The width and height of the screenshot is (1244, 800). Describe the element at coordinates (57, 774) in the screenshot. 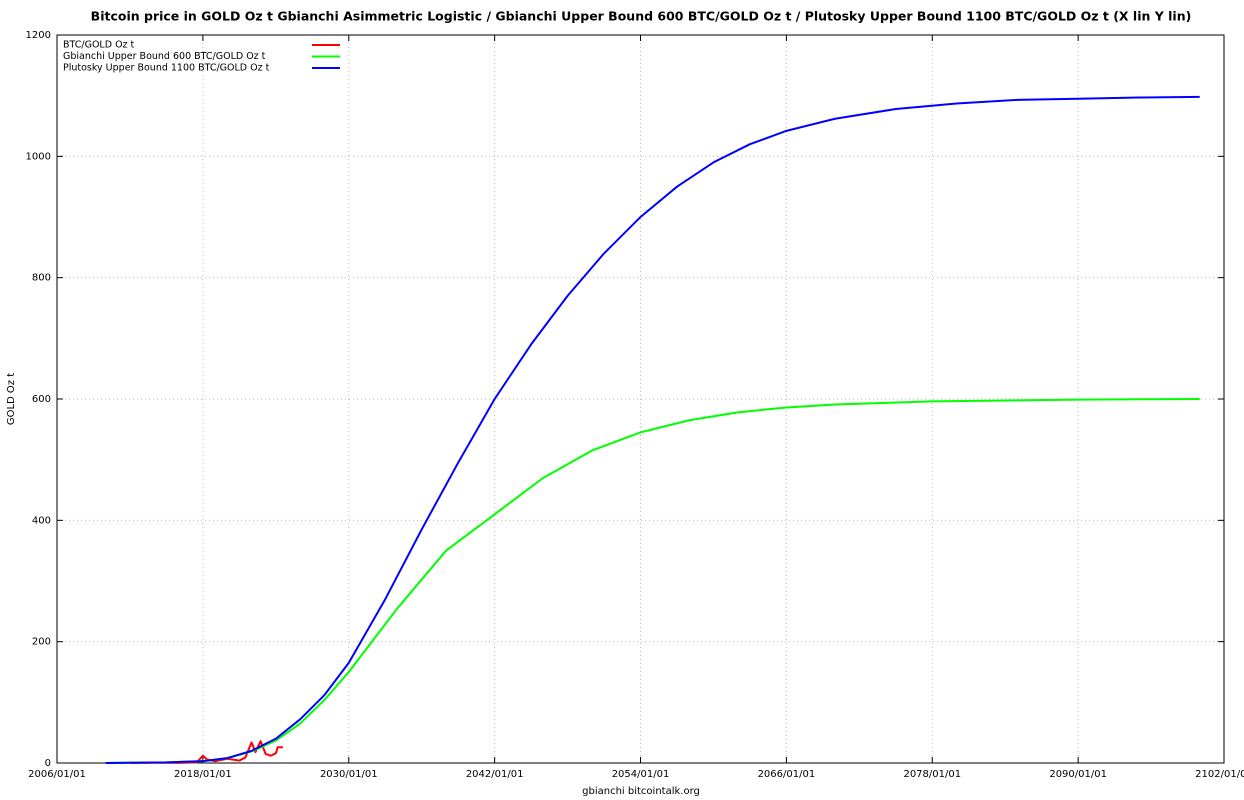

I see `x-tick-label: 2006/01/01` at that location.